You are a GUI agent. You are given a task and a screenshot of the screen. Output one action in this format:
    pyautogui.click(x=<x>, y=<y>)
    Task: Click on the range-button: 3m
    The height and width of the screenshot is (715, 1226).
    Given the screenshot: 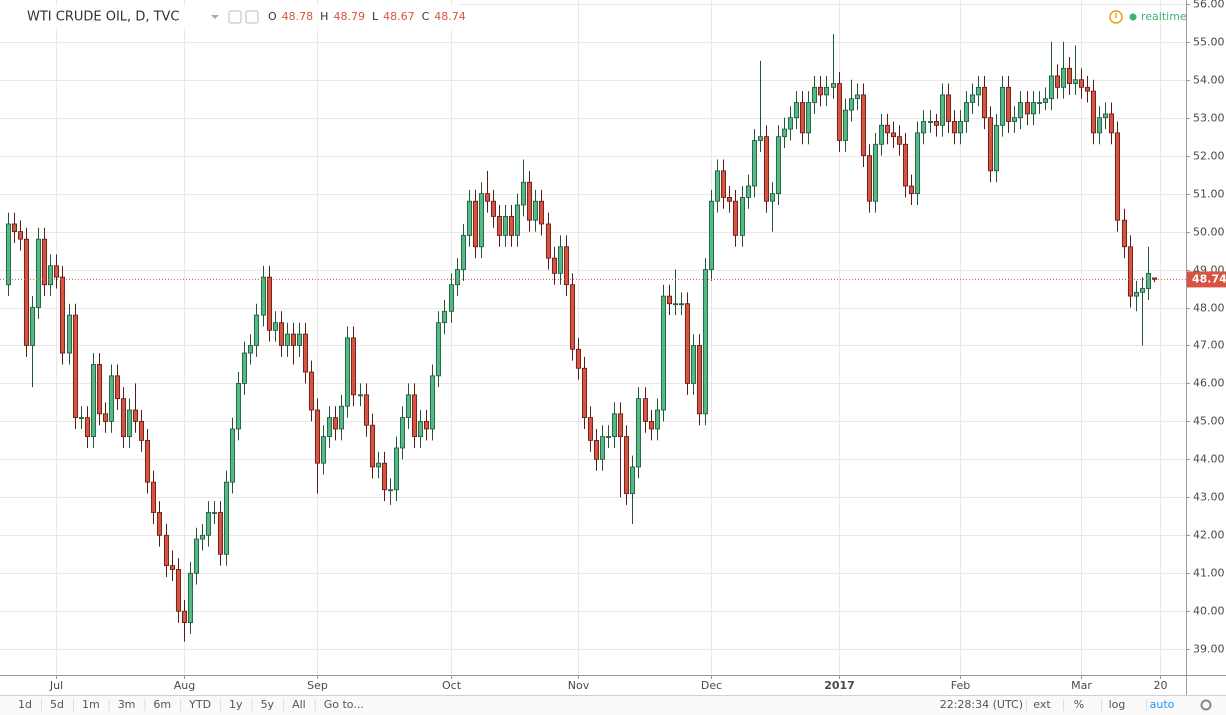 What is the action you would take?
    pyautogui.click(x=127, y=704)
    